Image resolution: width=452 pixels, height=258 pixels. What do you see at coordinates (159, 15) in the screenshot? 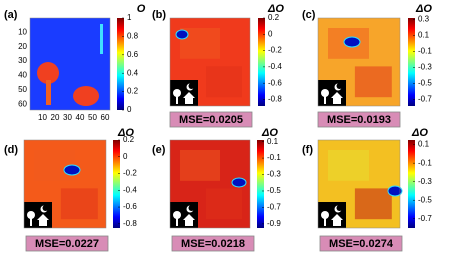
I see `panel-label: (b)` at bounding box center [159, 15].